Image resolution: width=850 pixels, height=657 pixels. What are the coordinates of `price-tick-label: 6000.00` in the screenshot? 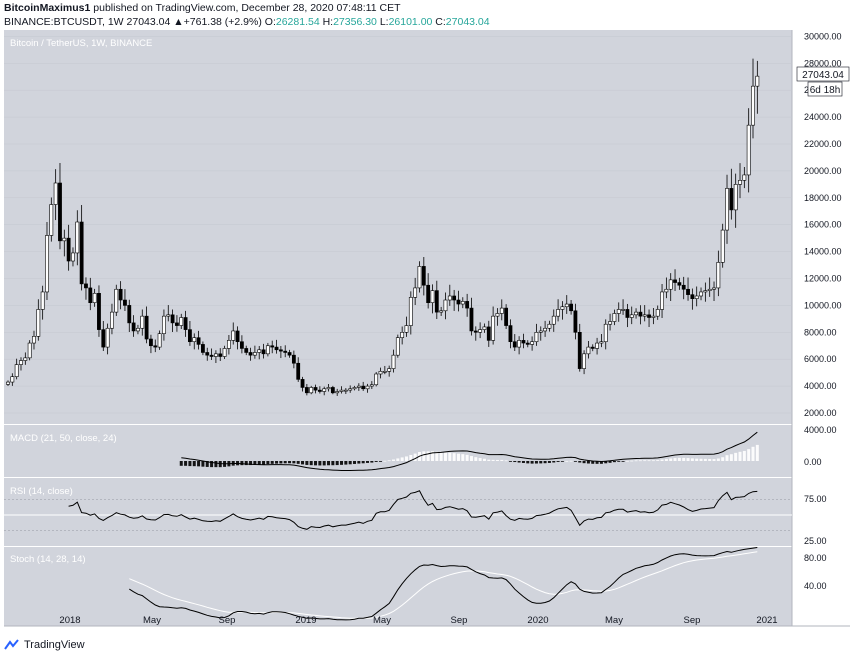 It's located at (820, 359).